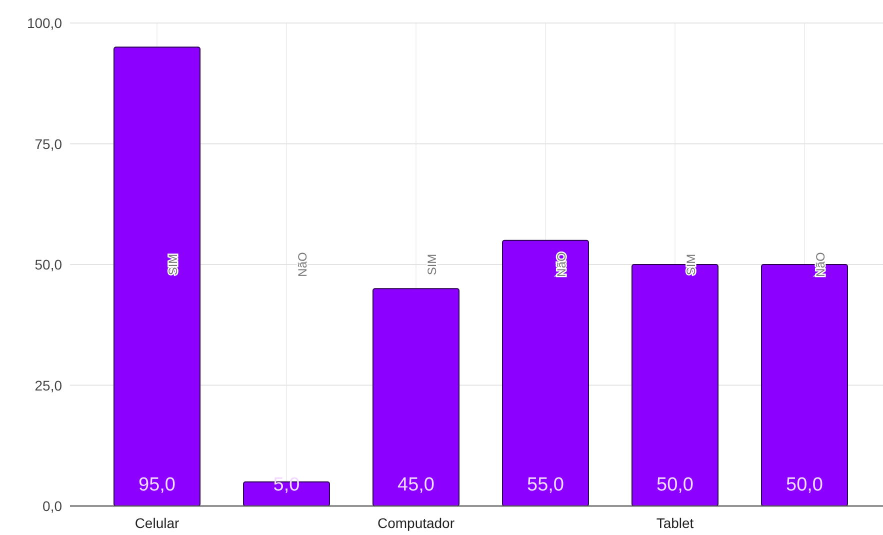  I want to click on y-tick-label: 100,0, so click(44, 23).